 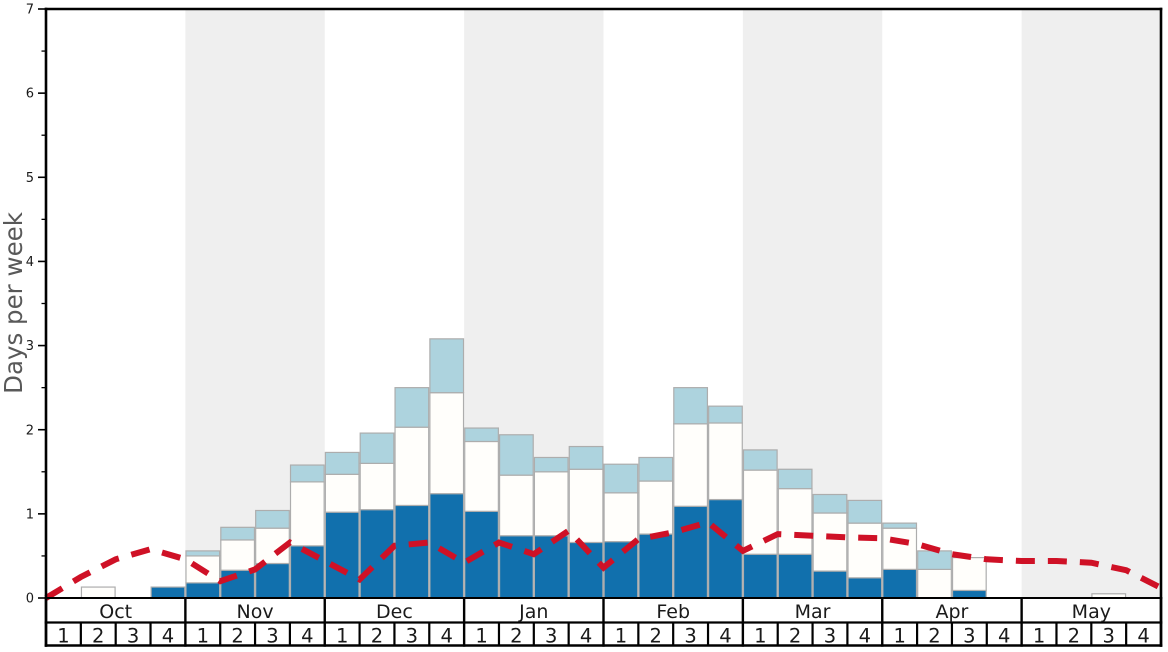 I want to click on month-label: Oct, so click(x=115, y=612).